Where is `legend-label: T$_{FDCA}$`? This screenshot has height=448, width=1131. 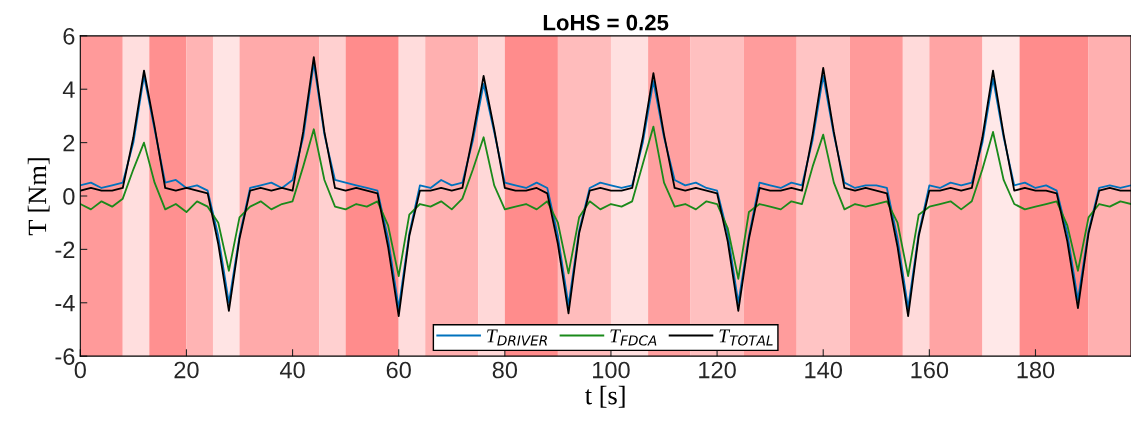
legend-label: T$_{FDCA}$ is located at coordinates (633, 337).